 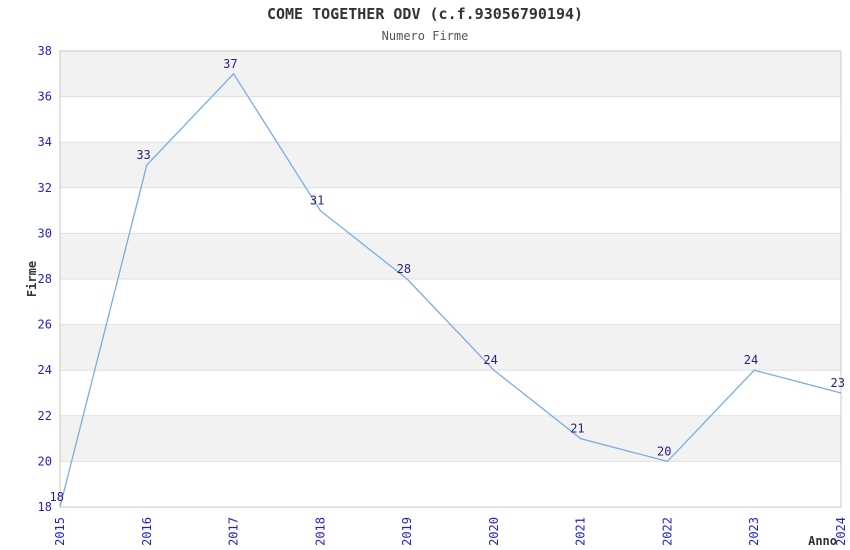 What do you see at coordinates (425, 36) in the screenshot?
I see `chart-subtitle: Numero Firme` at bounding box center [425, 36].